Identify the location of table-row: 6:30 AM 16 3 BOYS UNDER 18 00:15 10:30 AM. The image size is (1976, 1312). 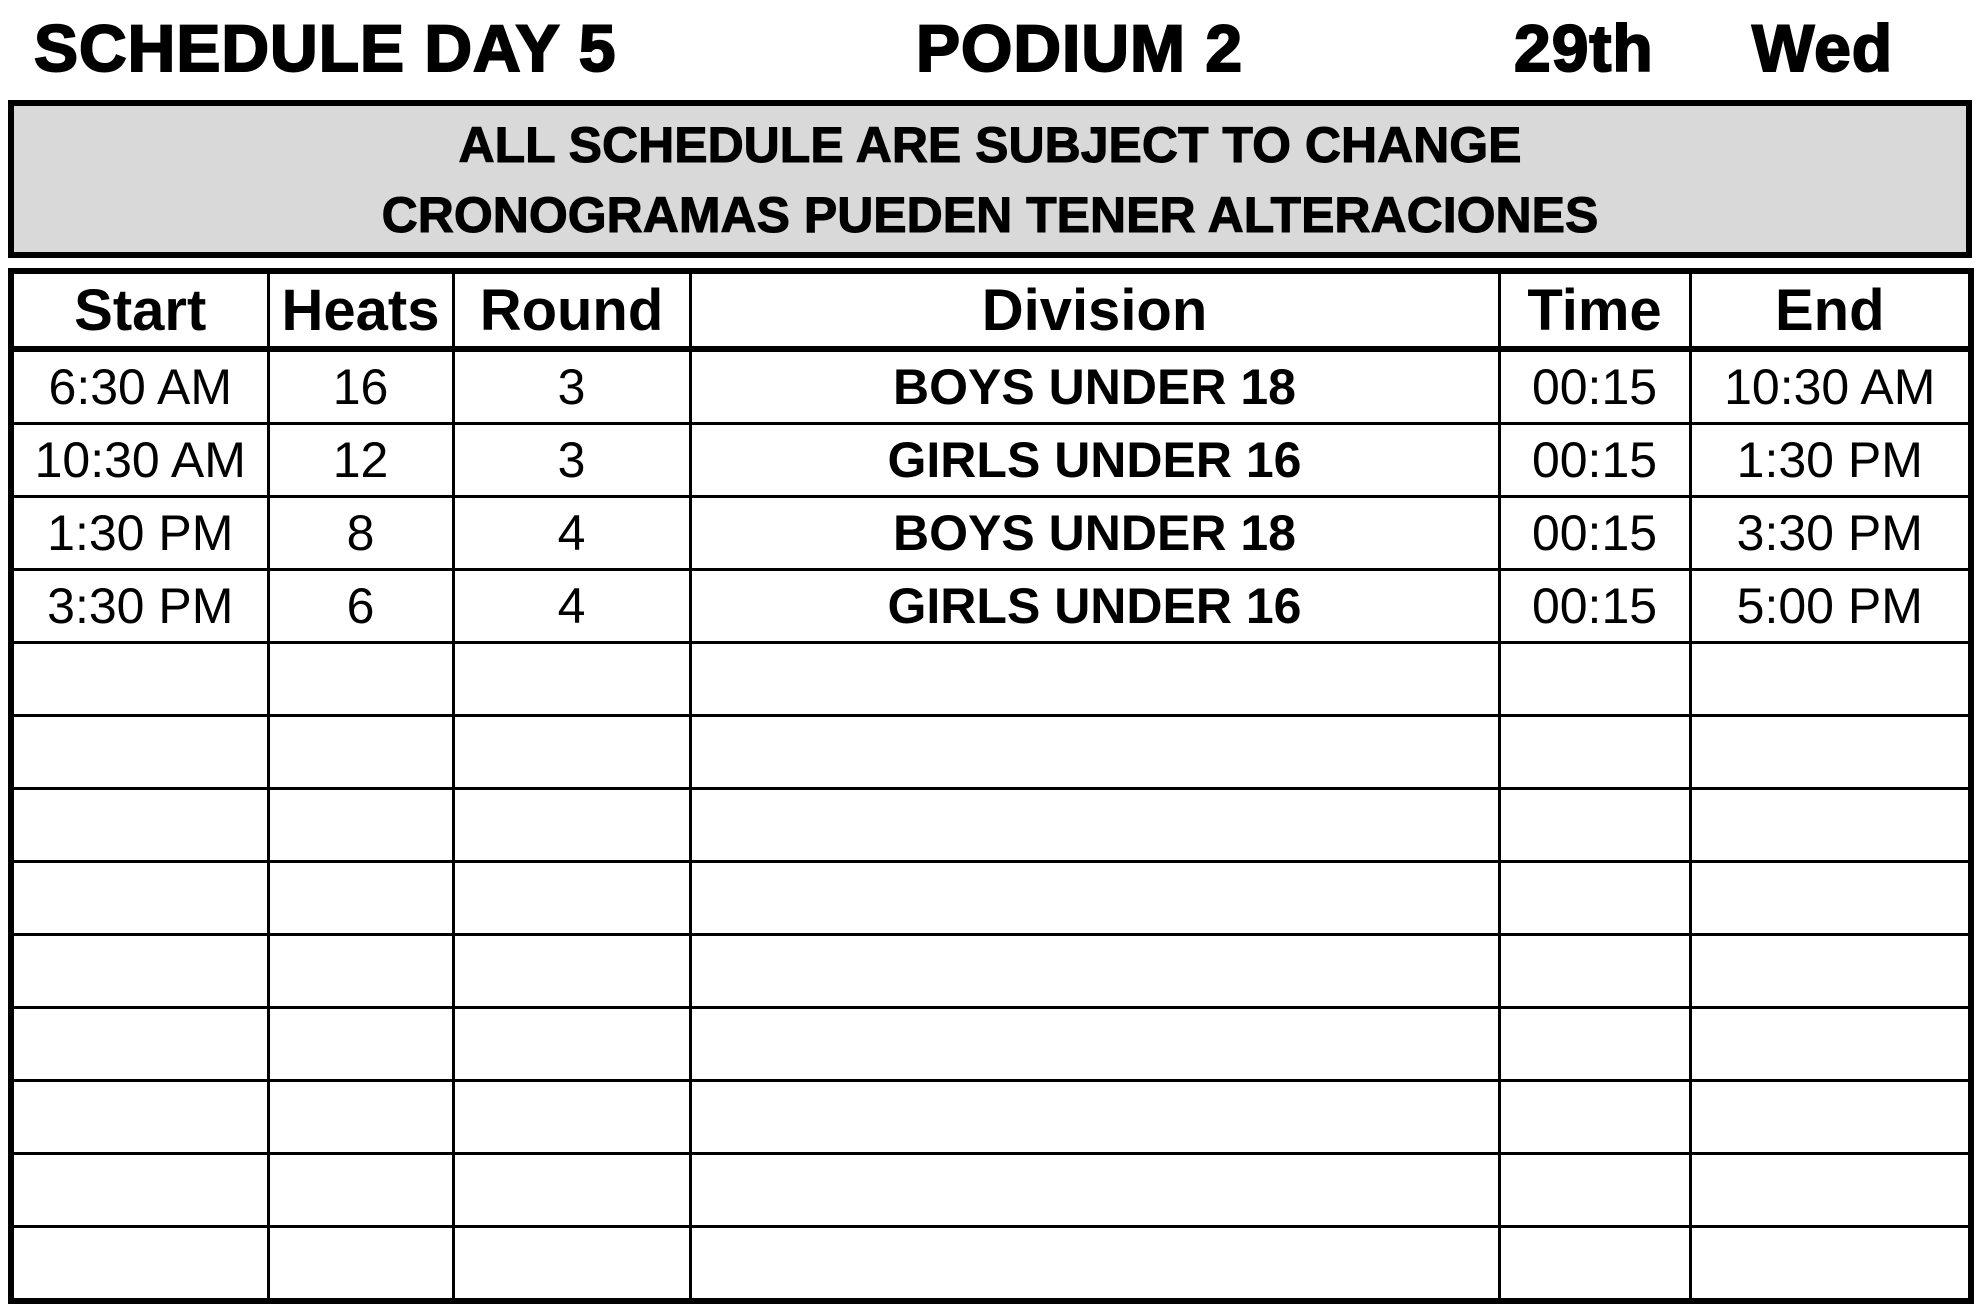
(991, 386).